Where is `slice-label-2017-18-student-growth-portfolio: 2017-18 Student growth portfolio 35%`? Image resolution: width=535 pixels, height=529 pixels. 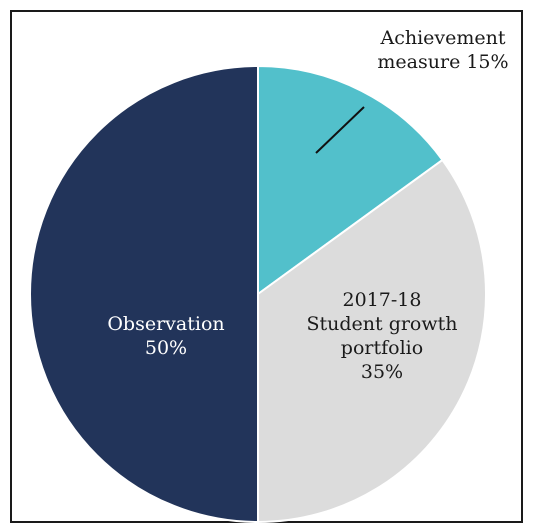 slice-label-2017-18-student-growth-portfolio: 2017-18 Student growth portfolio 35% is located at coordinates (381, 336).